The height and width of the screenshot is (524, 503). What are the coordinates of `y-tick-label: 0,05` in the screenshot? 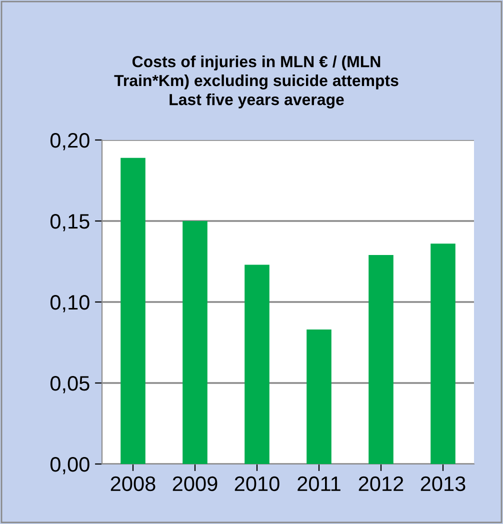 It's located at (70, 385).